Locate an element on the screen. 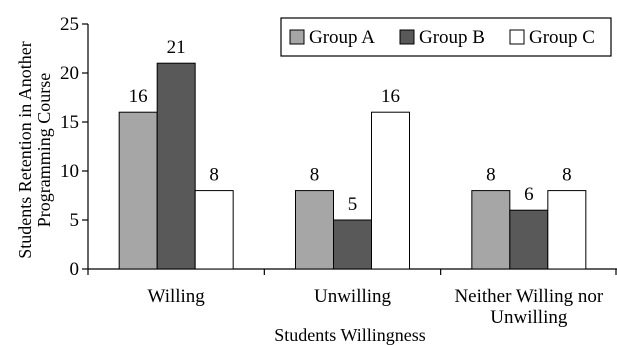  x-tick-label: Unwilling is located at coordinates (353, 296).